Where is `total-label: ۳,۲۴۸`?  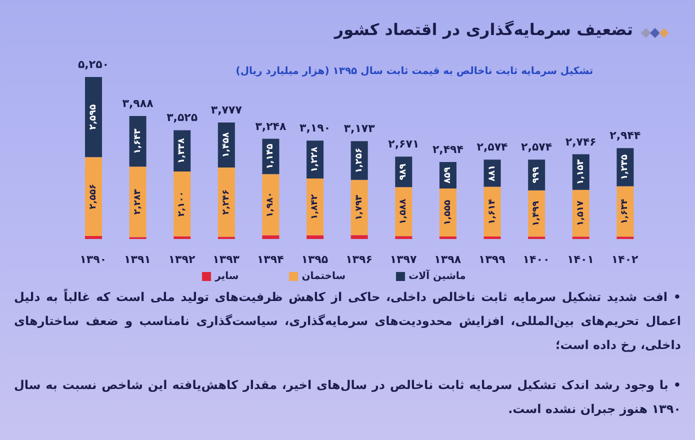
total-label: ۳,۲۴۸ is located at coordinates (271, 126).